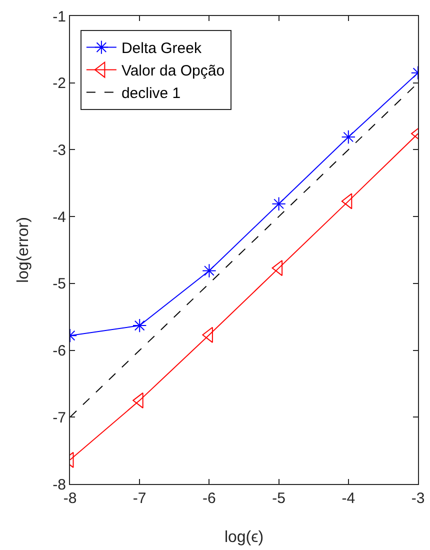 The width and height of the screenshot is (430, 550). I want to click on y-axis-title: log(error), so click(23, 250).